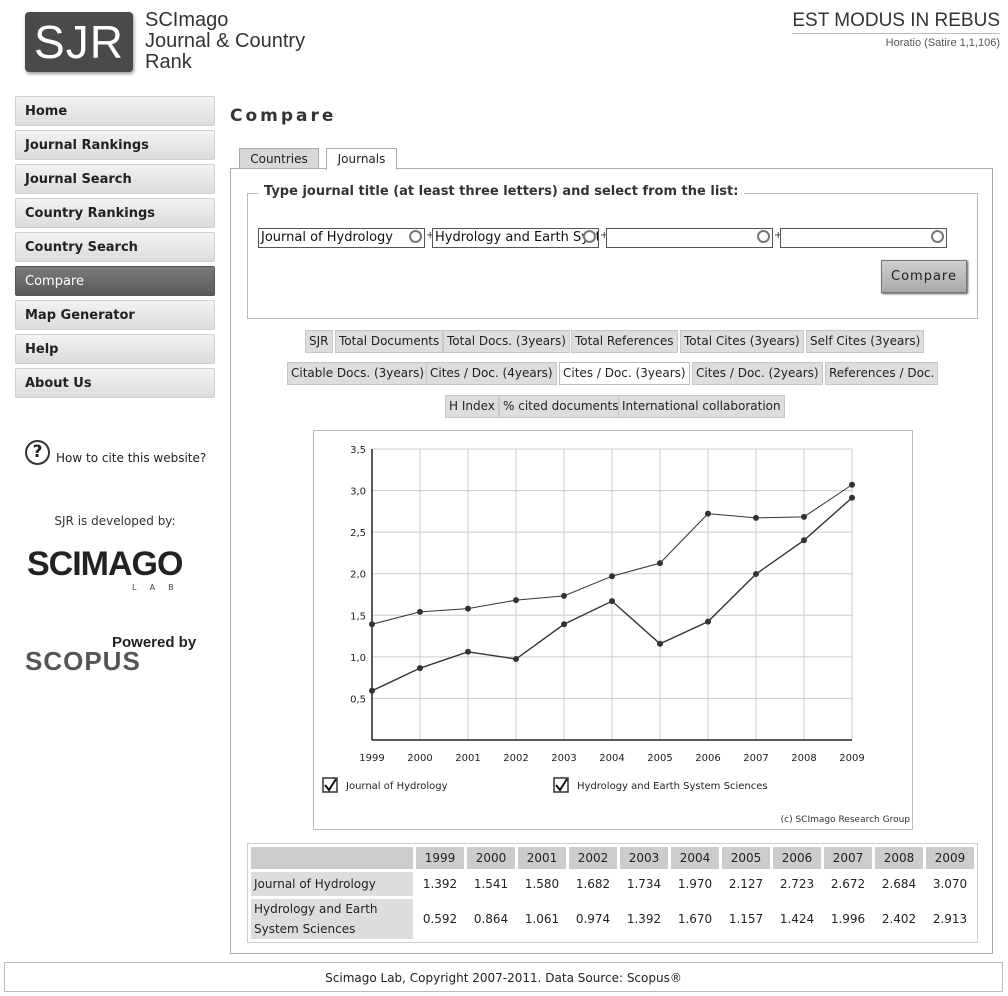 Image resolution: width=1008 pixels, height=996 pixels. I want to click on table-cell: 0.592, so click(440, 919).